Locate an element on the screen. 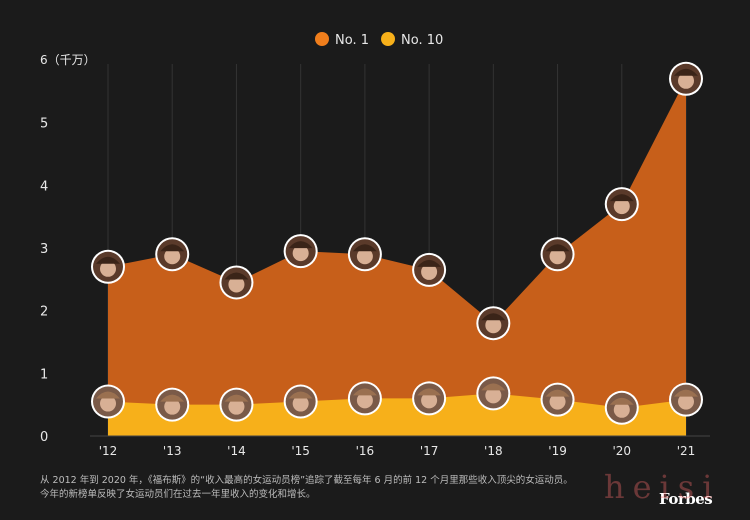  footnote-line-2: 今年的新榜单反映了女运动员们在过去一年里收入的变化和增长。 is located at coordinates (178, 494).